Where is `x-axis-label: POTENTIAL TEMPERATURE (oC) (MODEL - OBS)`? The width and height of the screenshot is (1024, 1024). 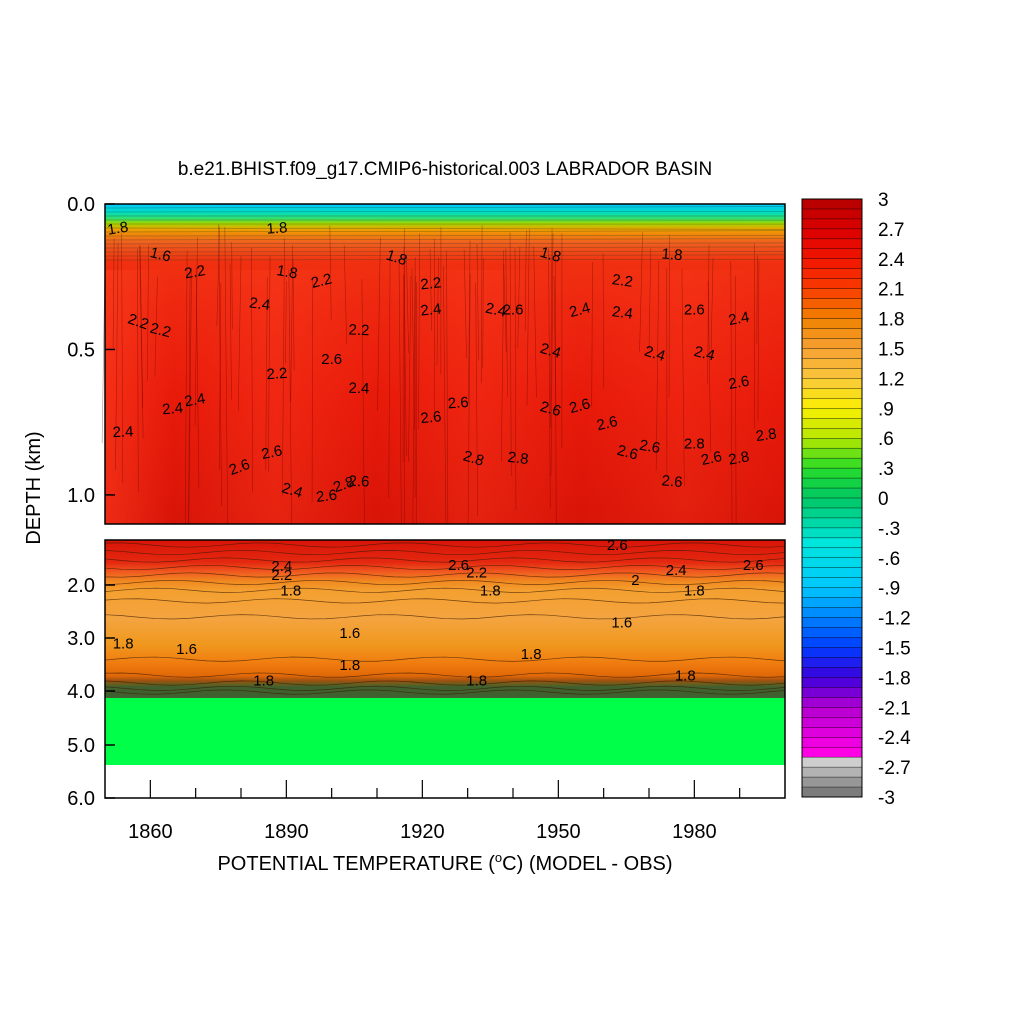 x-axis-label: POTENTIAL TEMPERATURE (oC) (MODEL - OBS) is located at coordinates (444, 862).